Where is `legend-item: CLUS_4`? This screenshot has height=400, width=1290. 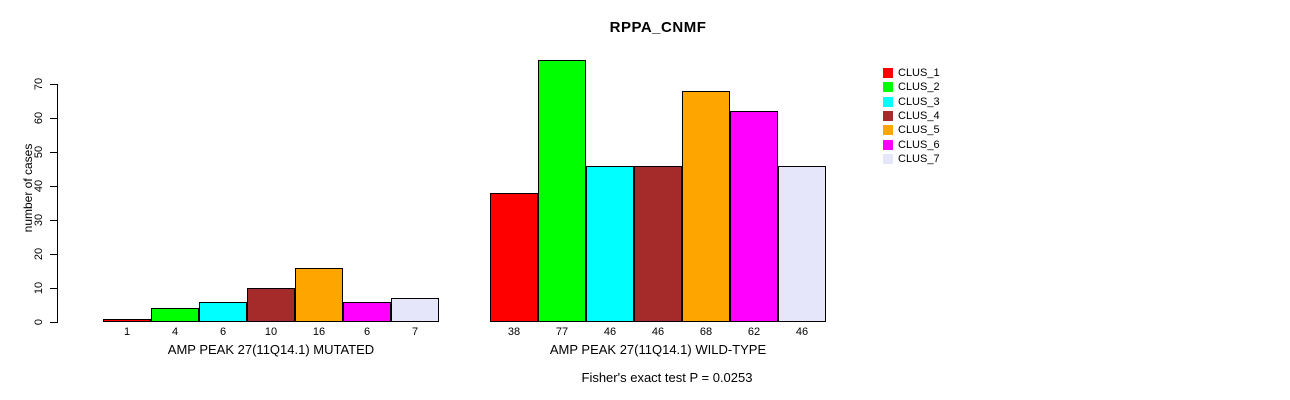 legend-item: CLUS_4 is located at coordinates (911, 116).